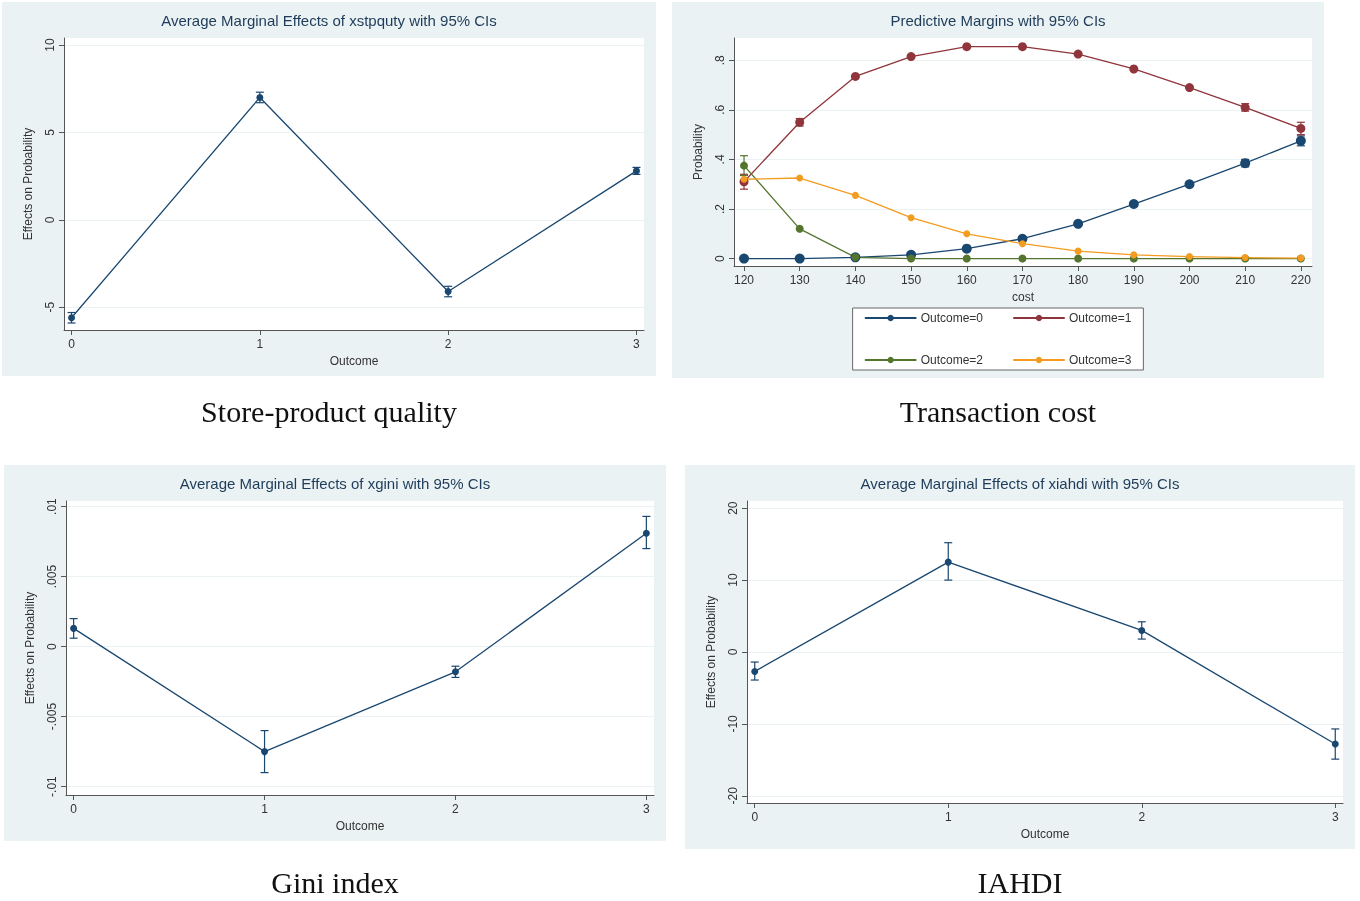 The width and height of the screenshot is (1360, 901). Describe the element at coordinates (50, 307) in the screenshot. I see `y-tick-label: -5` at that location.